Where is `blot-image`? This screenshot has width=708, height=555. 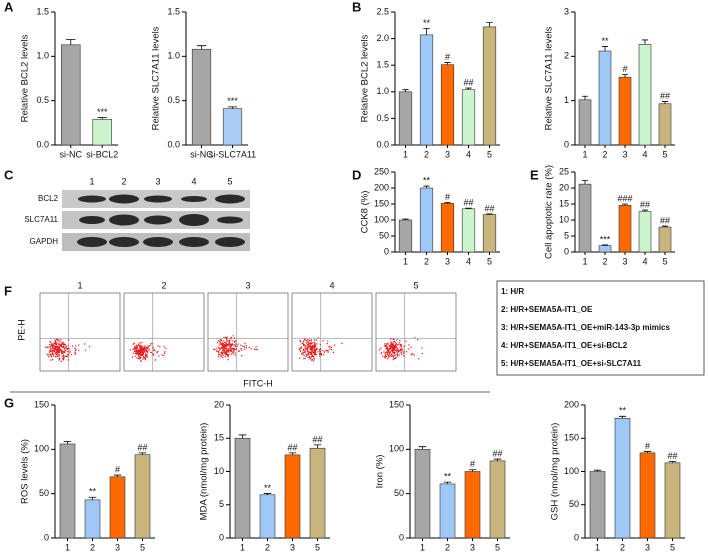
blot-image is located at coordinates (156, 220).